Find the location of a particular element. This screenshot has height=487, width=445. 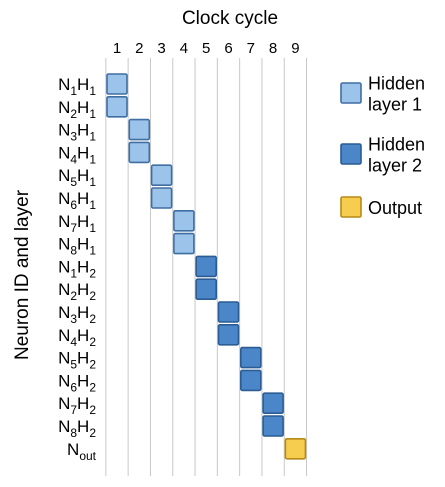

row-label: N3H1 is located at coordinates (77, 132).